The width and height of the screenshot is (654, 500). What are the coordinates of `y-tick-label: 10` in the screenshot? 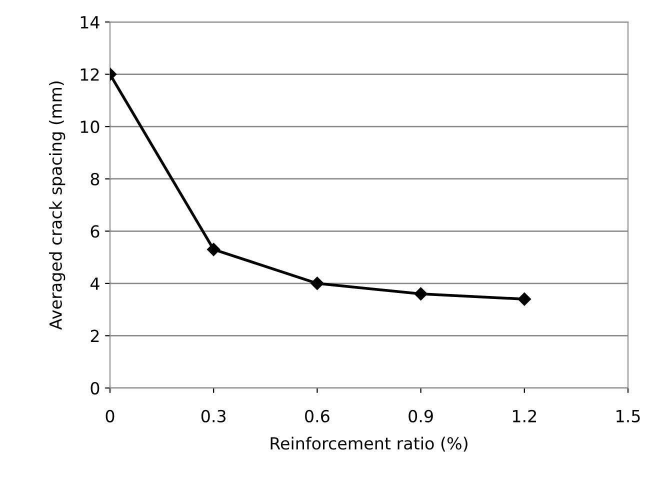 It's located at (90, 127).